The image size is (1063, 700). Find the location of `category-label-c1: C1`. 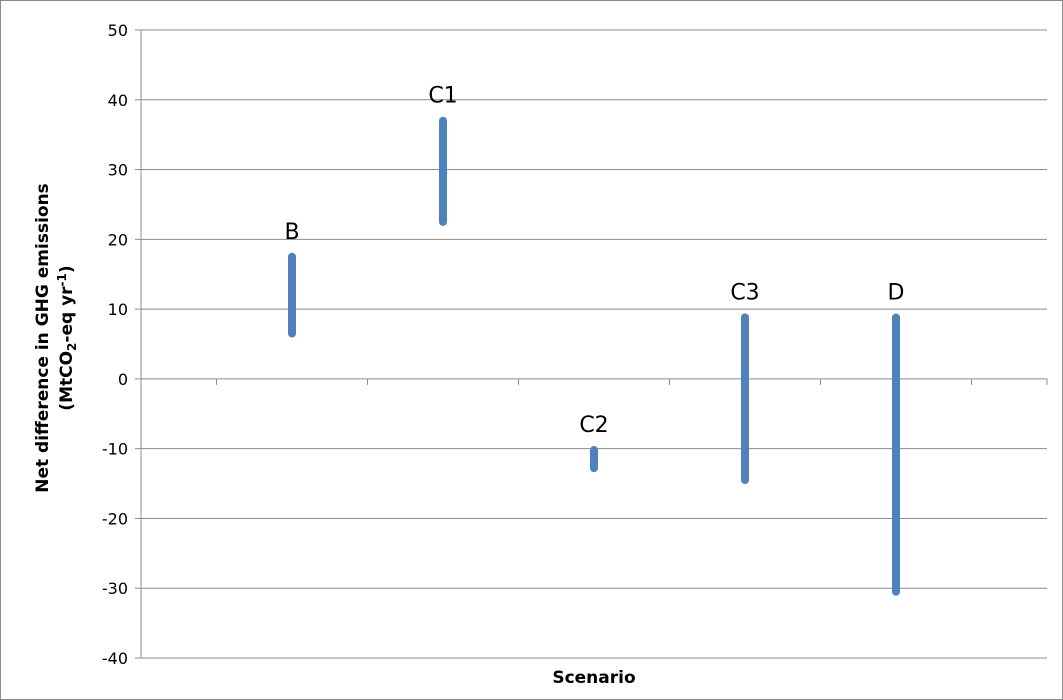

category-label-c1: C1 is located at coordinates (442, 96).